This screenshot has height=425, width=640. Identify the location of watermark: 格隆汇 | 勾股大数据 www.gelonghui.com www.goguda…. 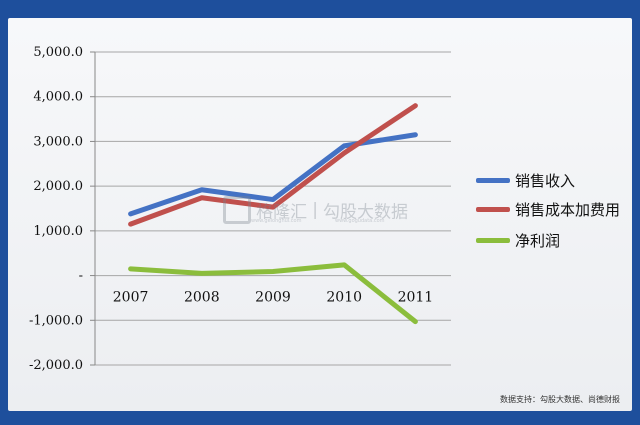
(315, 210).